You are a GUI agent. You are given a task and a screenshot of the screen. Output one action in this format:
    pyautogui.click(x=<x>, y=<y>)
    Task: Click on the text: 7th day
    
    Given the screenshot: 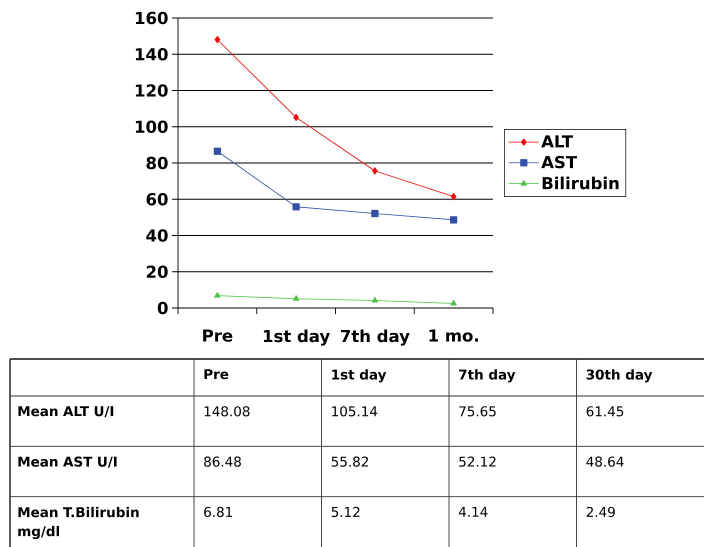 What is the action you would take?
    pyautogui.click(x=487, y=375)
    